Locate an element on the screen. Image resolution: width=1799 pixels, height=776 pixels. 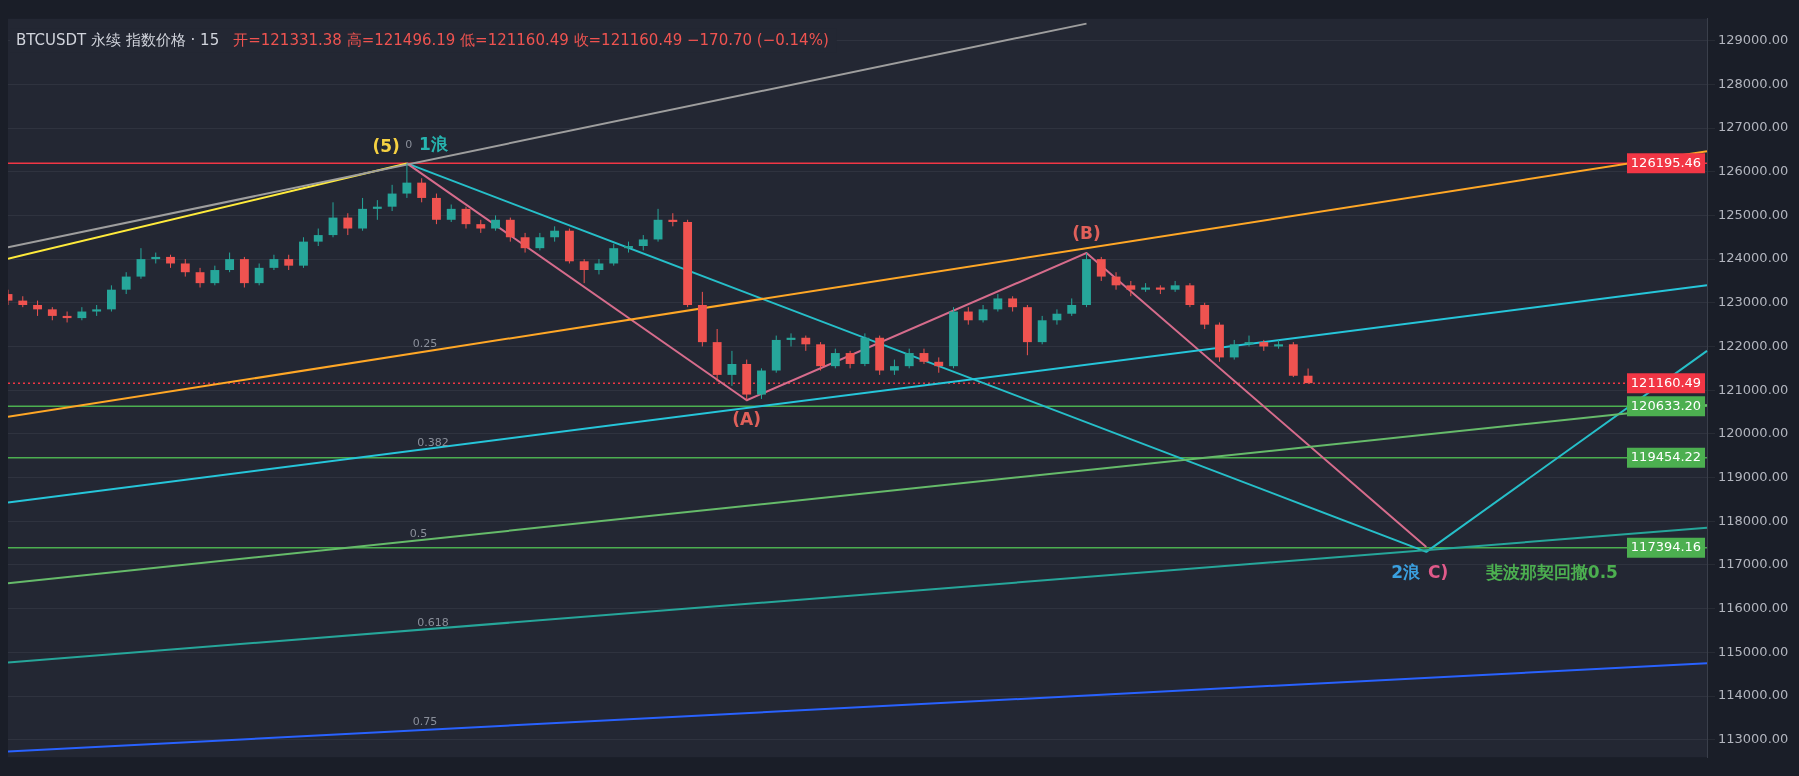
ref-line-label: 126195.46 is located at coordinates (1666, 162).